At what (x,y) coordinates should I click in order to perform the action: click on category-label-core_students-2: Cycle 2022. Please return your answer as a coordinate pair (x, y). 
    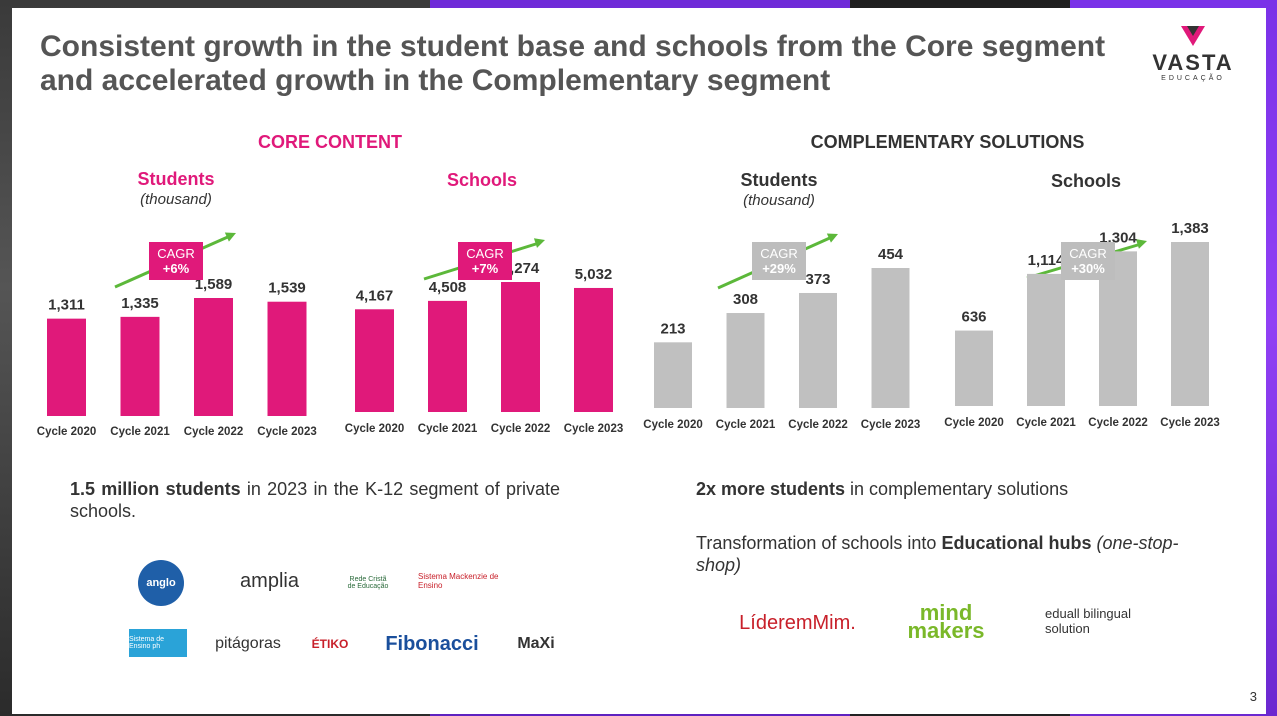
    Looking at the image, I should click on (213, 432).